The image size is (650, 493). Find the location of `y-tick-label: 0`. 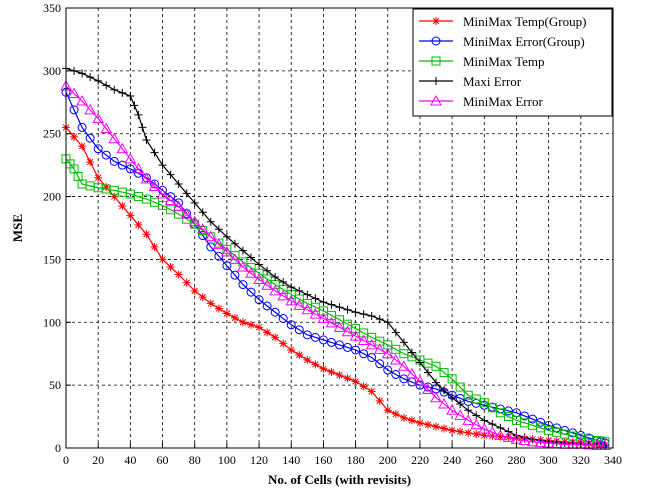

y-tick-label: 0 is located at coordinates (58, 448).